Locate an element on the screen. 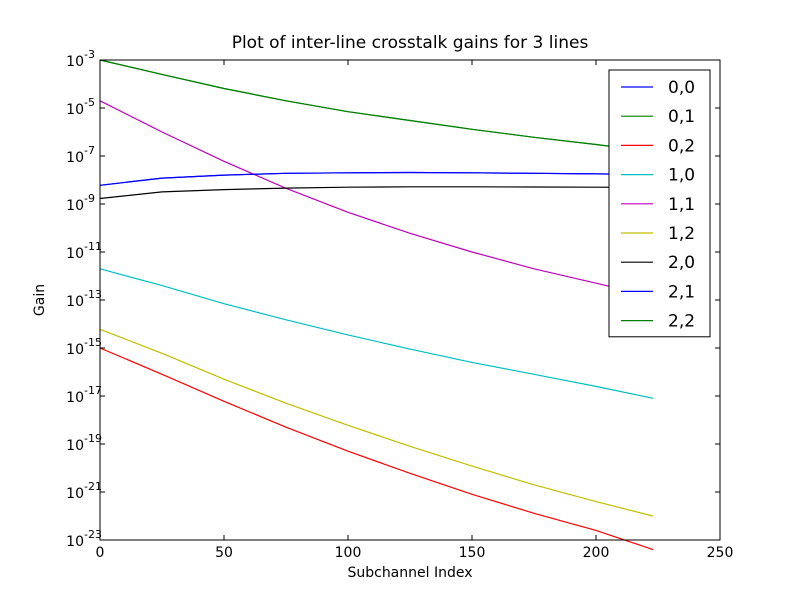 This screenshot has width=800, height=600. legend-label: 0,1 is located at coordinates (681, 117).